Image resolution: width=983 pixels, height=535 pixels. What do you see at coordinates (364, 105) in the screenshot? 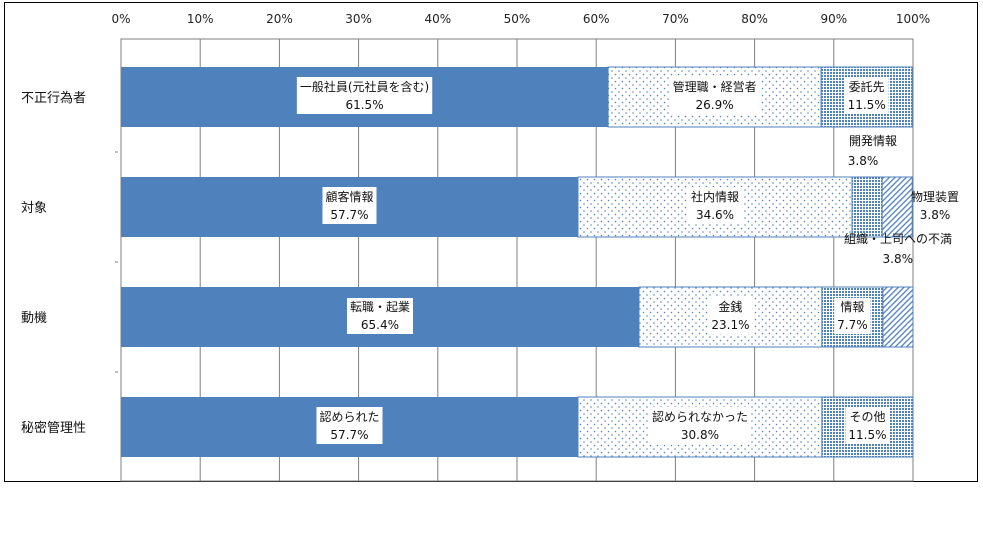
I see `segment-value-label: 61.5%` at bounding box center [364, 105].